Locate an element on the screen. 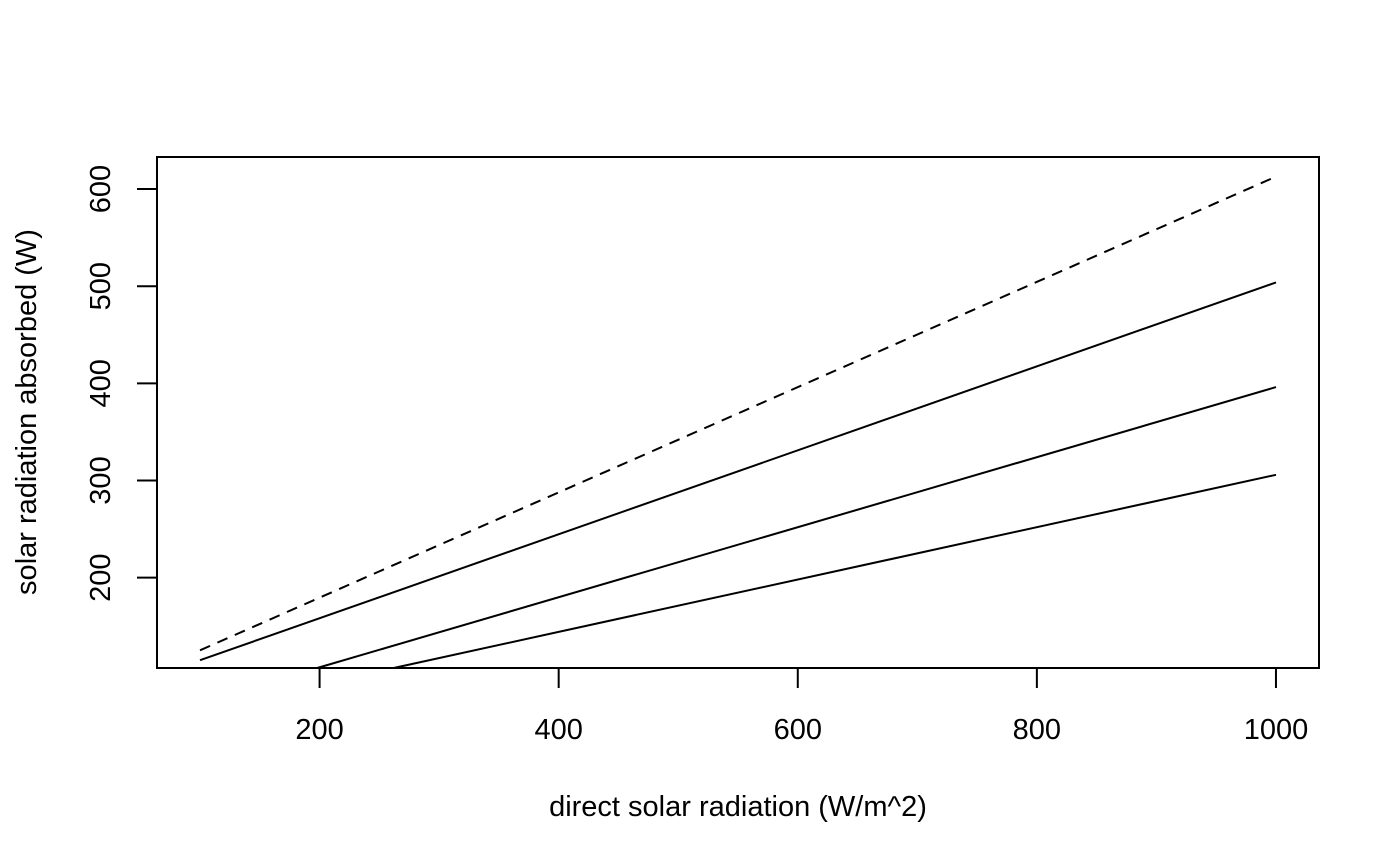  x-tick-label: 800 is located at coordinates (1037, 730).